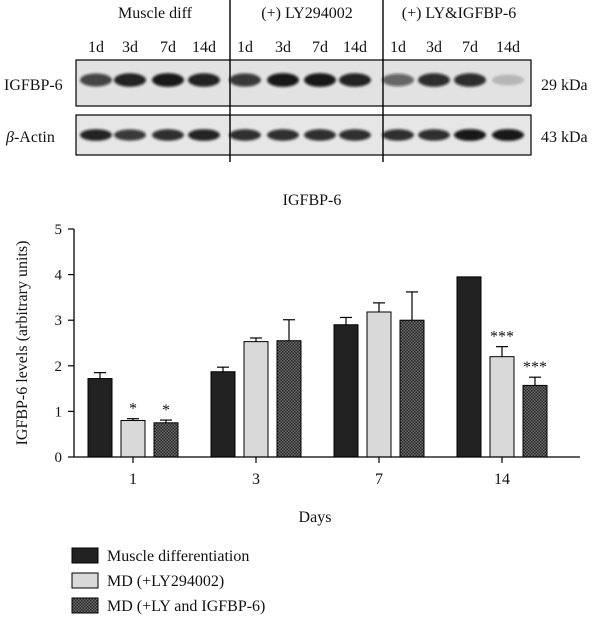 The image size is (600, 623). Describe the element at coordinates (564, 137) in the screenshot. I see `blot-size-actin: 43 kDa` at that location.